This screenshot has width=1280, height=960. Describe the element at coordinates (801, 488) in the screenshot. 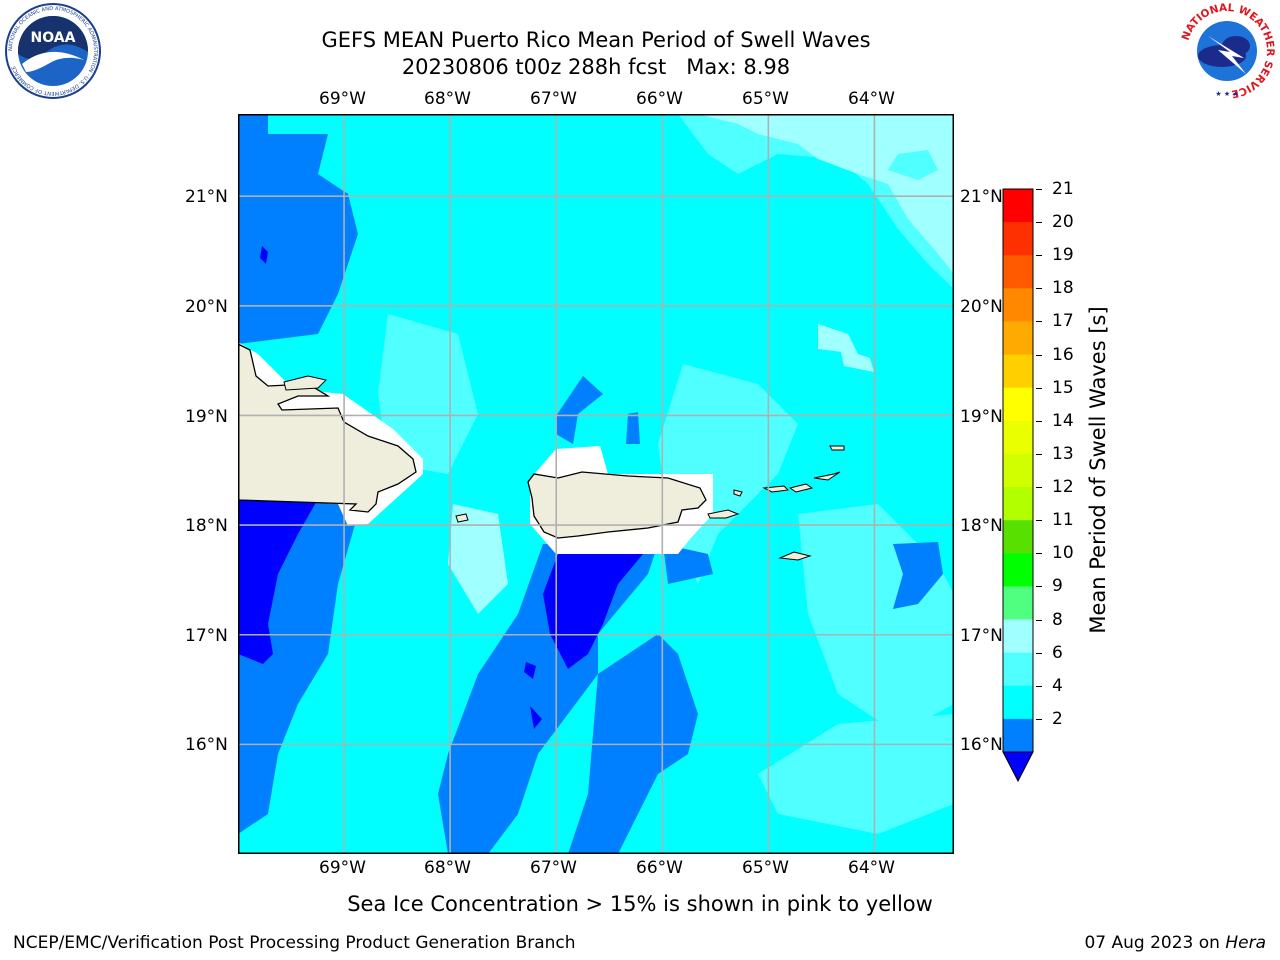

I see `st-john-island` at that location.